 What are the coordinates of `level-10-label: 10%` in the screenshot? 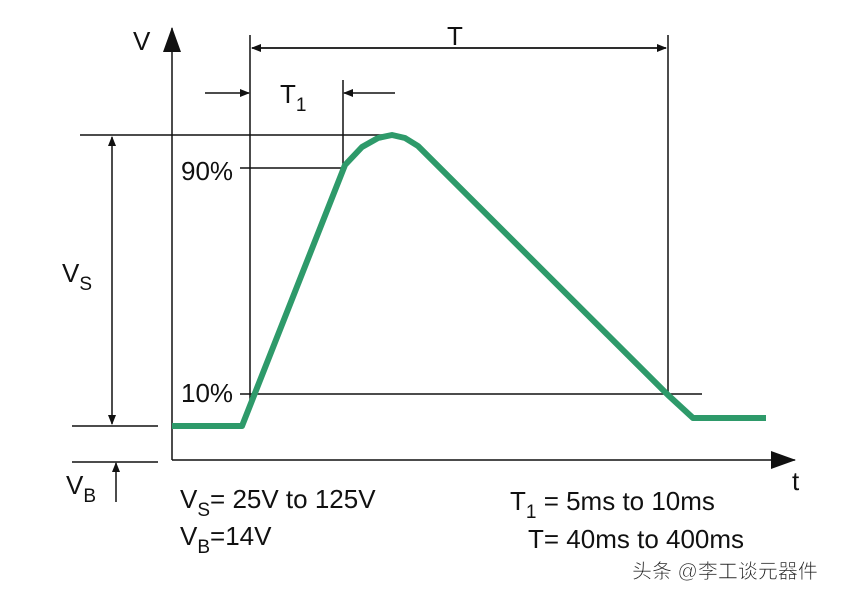 It's located at (207, 393).